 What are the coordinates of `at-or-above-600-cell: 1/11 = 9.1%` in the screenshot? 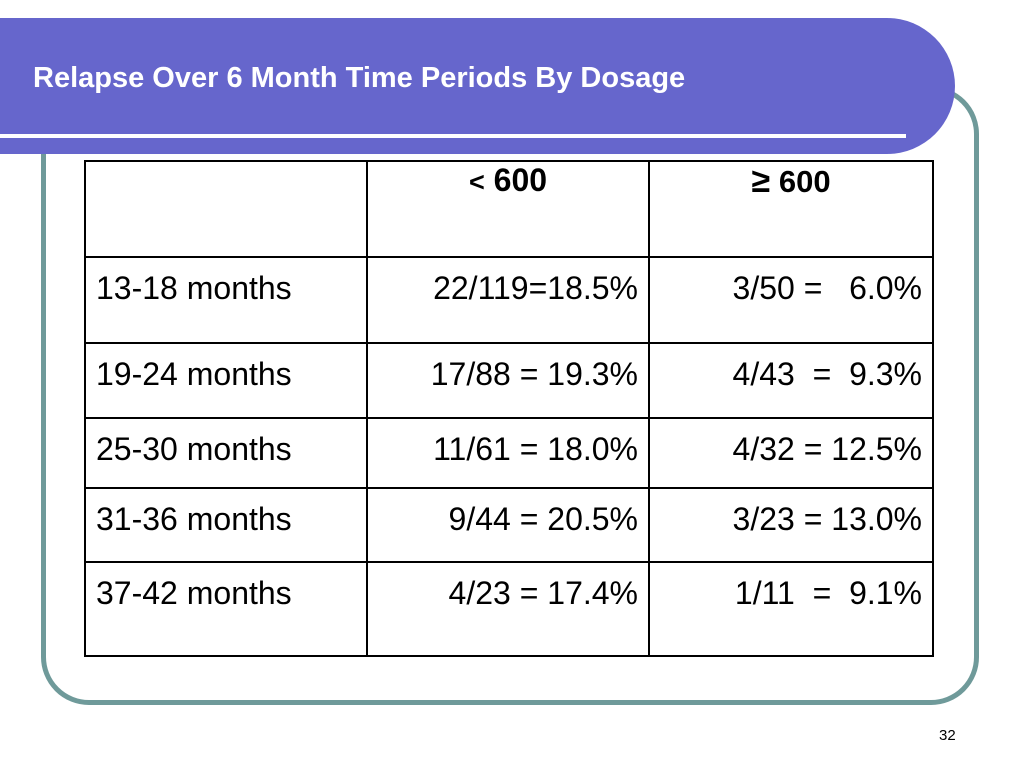 It's located at (791, 609).